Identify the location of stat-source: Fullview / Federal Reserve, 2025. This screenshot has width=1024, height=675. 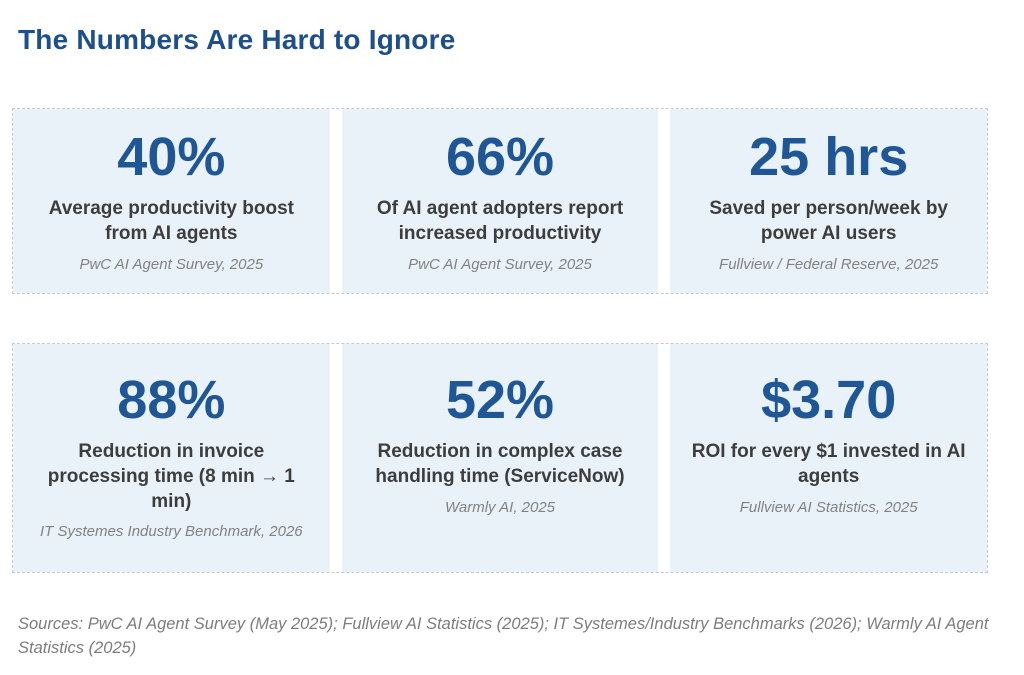
(829, 264).